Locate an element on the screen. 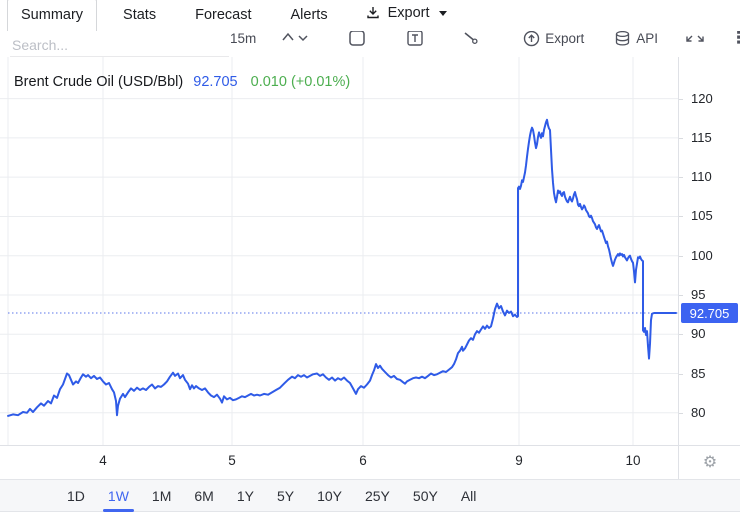 The height and width of the screenshot is (525, 740). interval-selector: 15m is located at coordinates (243, 38).